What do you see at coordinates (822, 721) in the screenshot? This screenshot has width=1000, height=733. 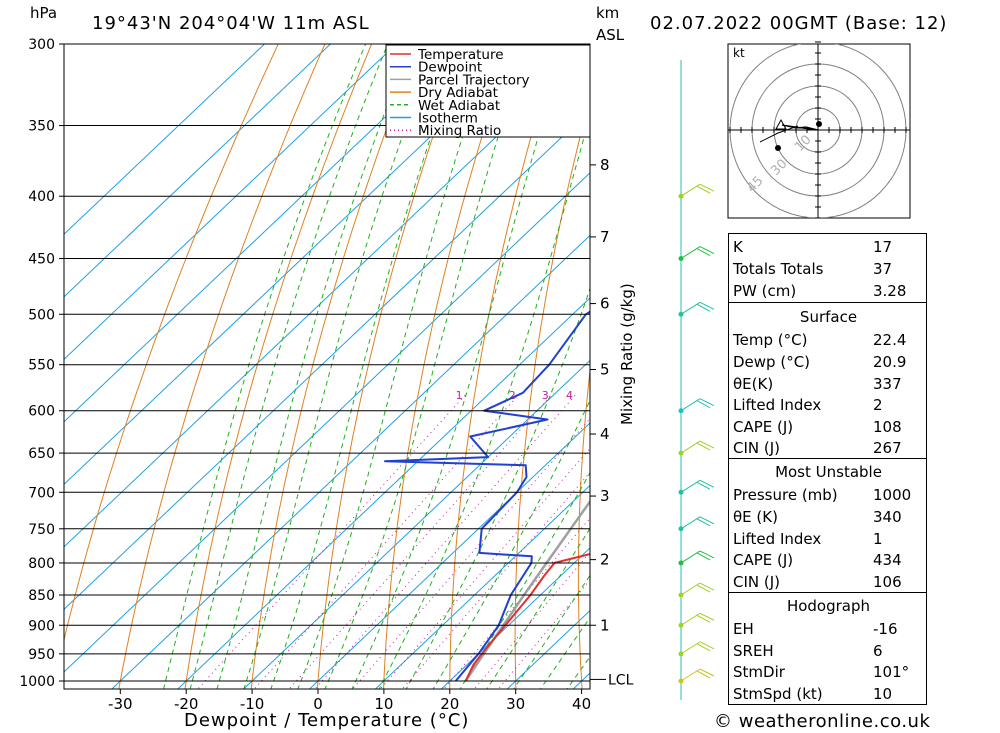 I see `copyright-link: © weatheronline.co.uk` at bounding box center [822, 721].